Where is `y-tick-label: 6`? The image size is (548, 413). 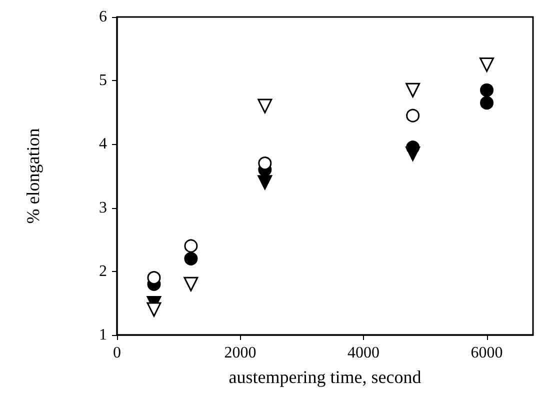 y-tick-label: 6 is located at coordinates (103, 17).